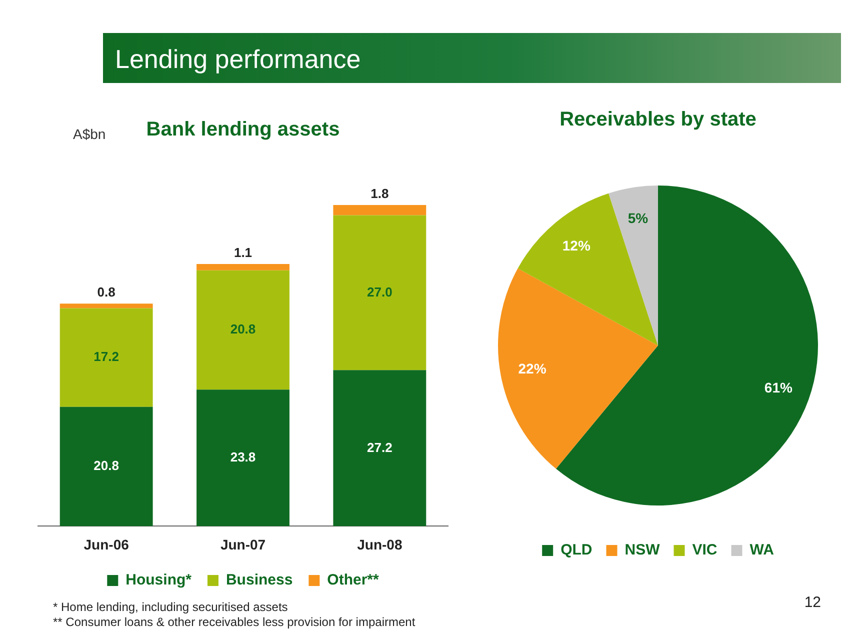  What do you see at coordinates (159, 580) in the screenshot?
I see `legend-label: Housing*` at bounding box center [159, 580].